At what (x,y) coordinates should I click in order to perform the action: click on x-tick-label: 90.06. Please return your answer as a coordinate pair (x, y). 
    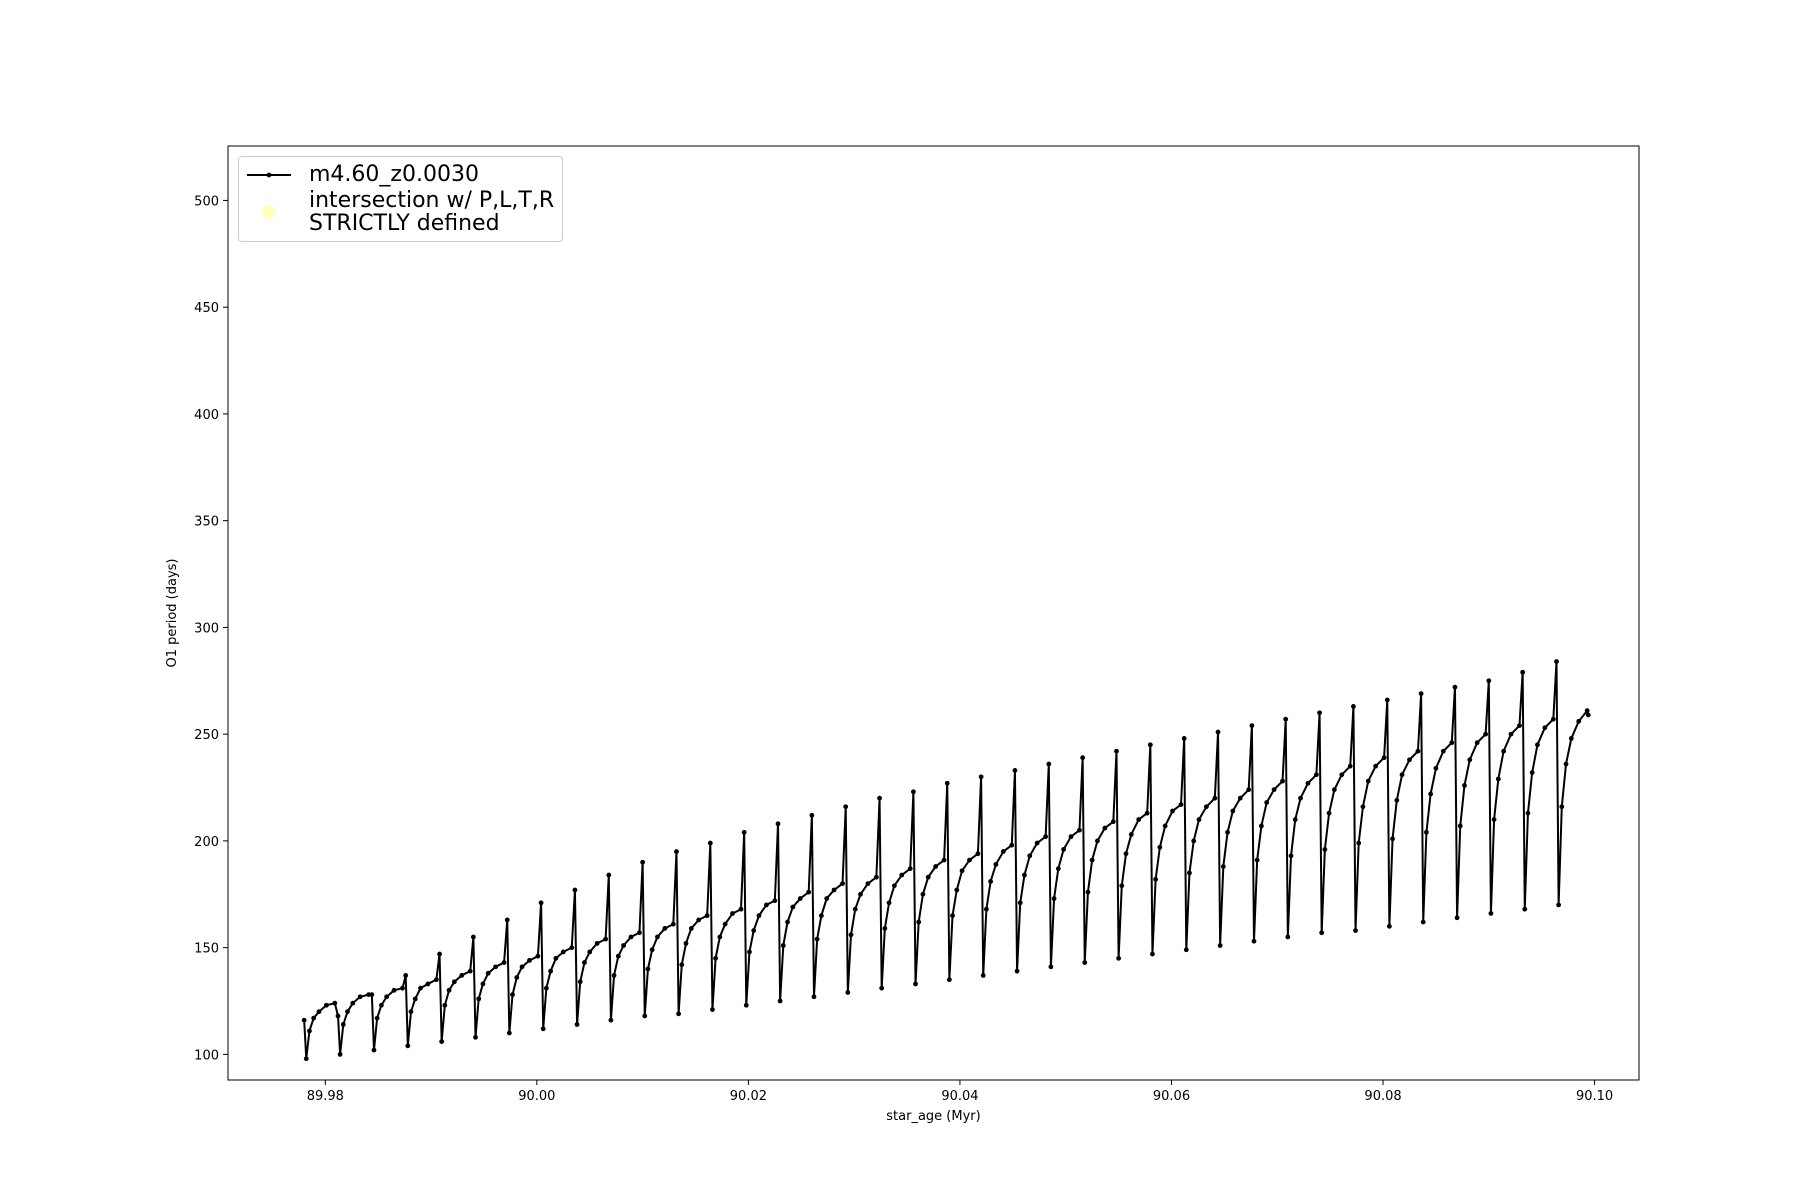
    Looking at the image, I should click on (1171, 1096).